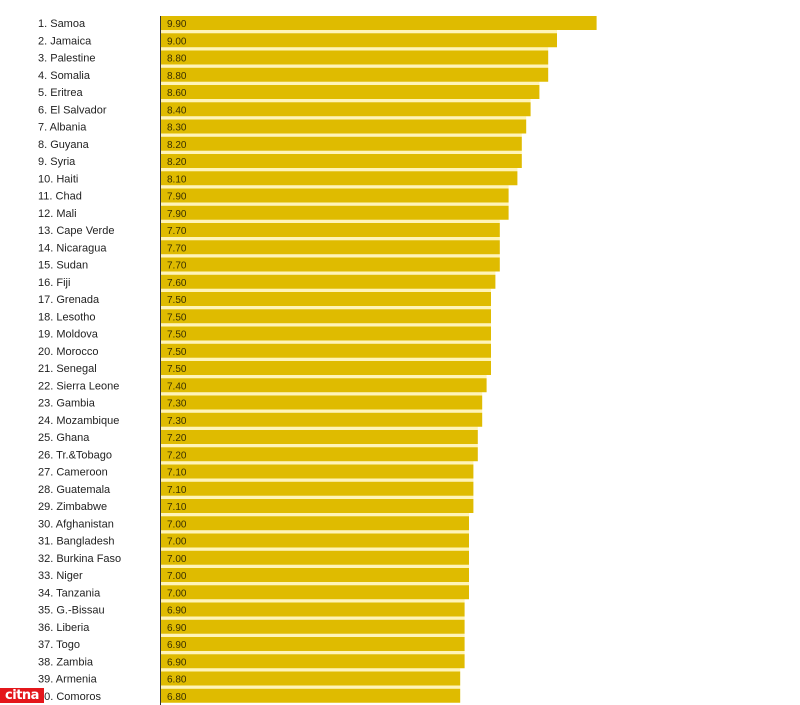 Image resolution: width=800 pixels, height=705 pixels. I want to click on category-label: 32. Burkina Faso, so click(79, 559).